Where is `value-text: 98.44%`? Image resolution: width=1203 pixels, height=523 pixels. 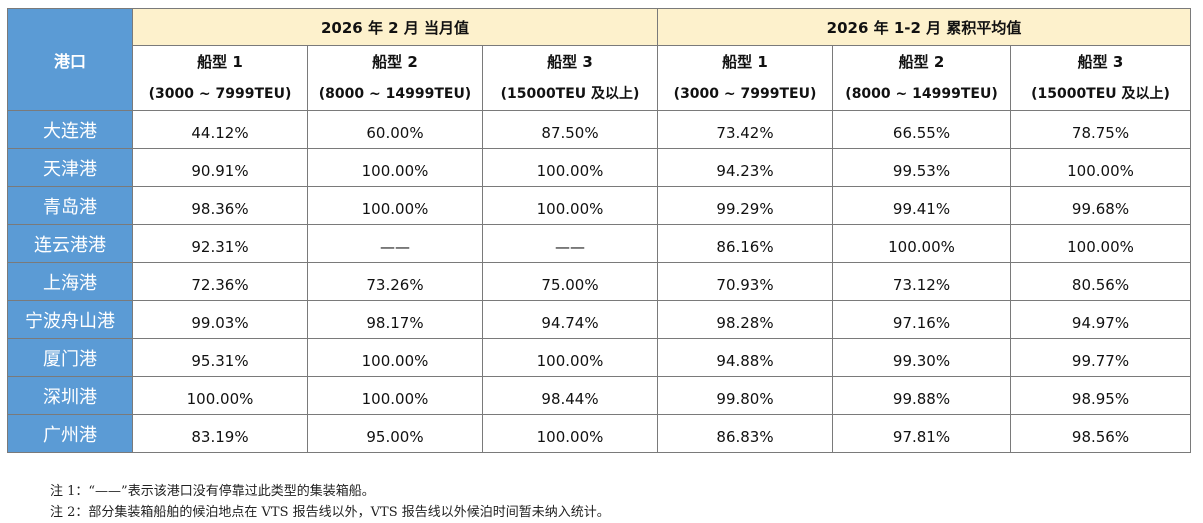 value-text: 98.44% is located at coordinates (570, 398).